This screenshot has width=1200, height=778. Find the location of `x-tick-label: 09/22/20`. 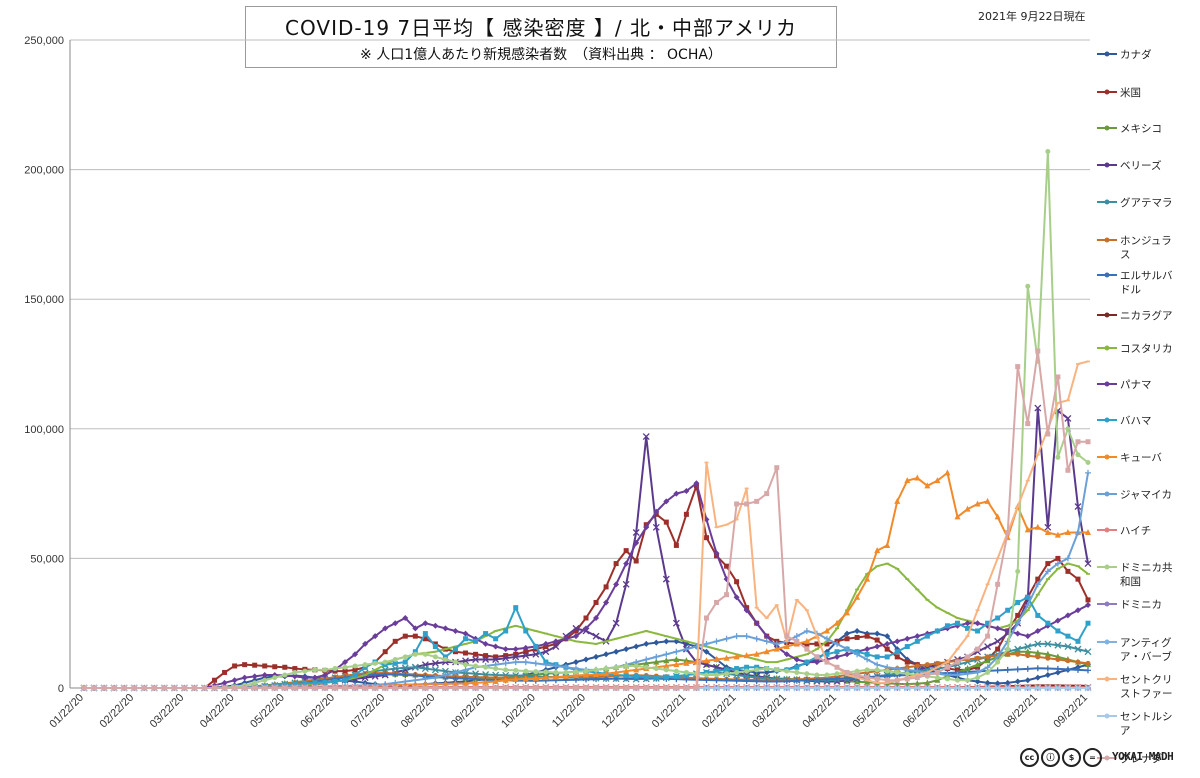

x-tick-label: 09/22/20 is located at coordinates (468, 711).